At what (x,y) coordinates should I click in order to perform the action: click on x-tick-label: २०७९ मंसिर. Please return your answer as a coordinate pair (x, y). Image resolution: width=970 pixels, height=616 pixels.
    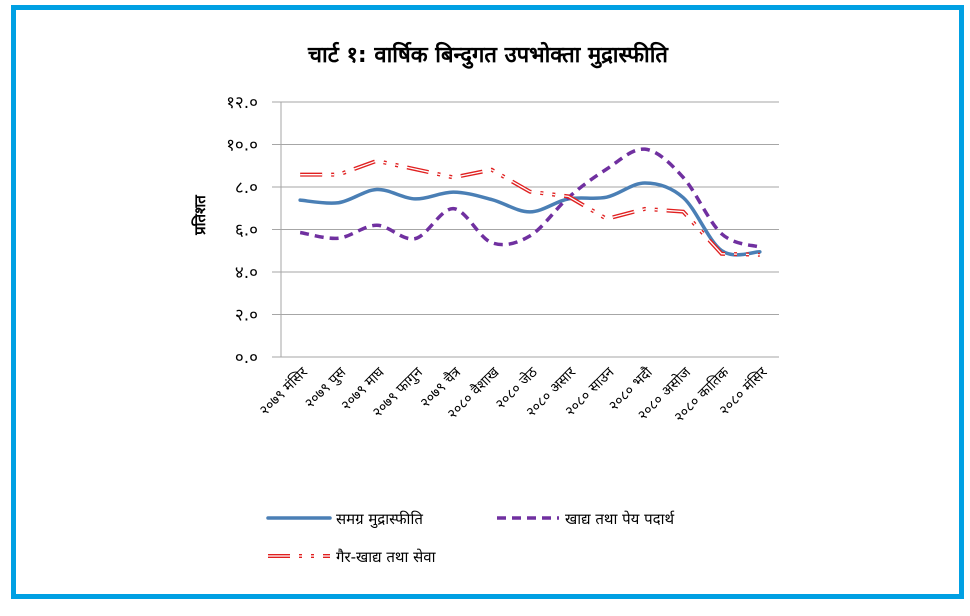
    Looking at the image, I should click on (283, 391).